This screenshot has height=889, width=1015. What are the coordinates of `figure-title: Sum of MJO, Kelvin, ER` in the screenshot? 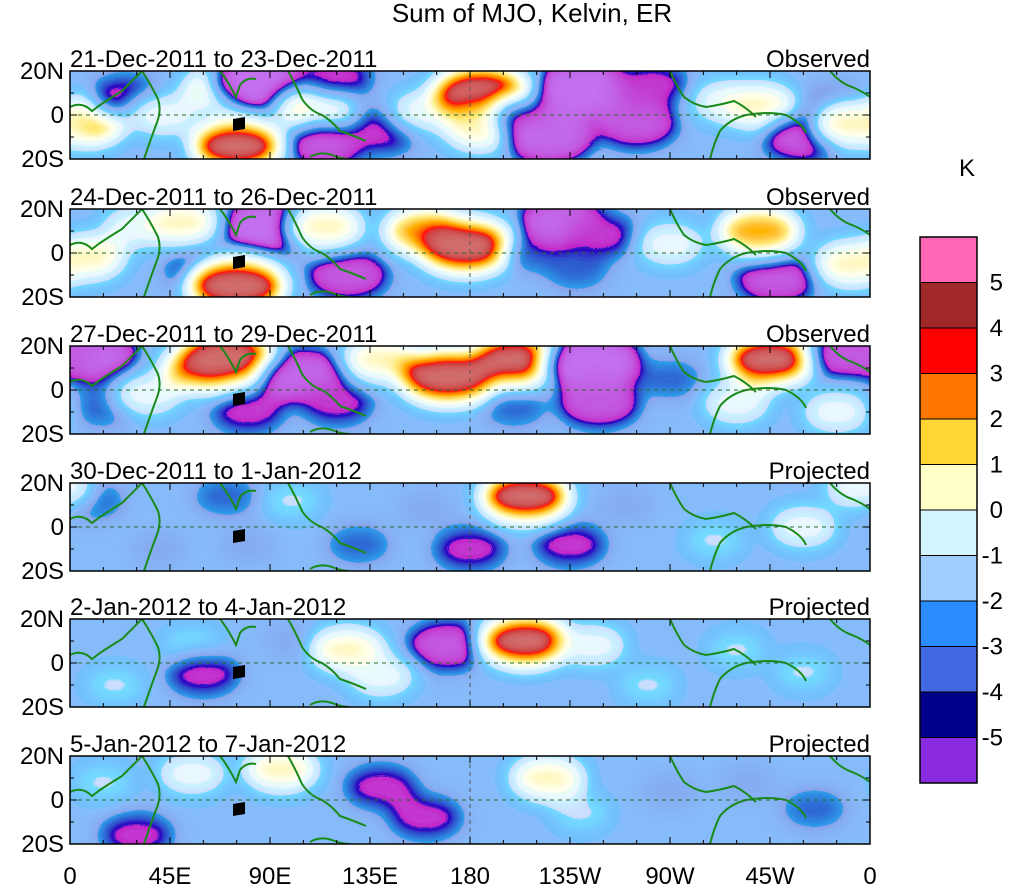 It's located at (532, 14).